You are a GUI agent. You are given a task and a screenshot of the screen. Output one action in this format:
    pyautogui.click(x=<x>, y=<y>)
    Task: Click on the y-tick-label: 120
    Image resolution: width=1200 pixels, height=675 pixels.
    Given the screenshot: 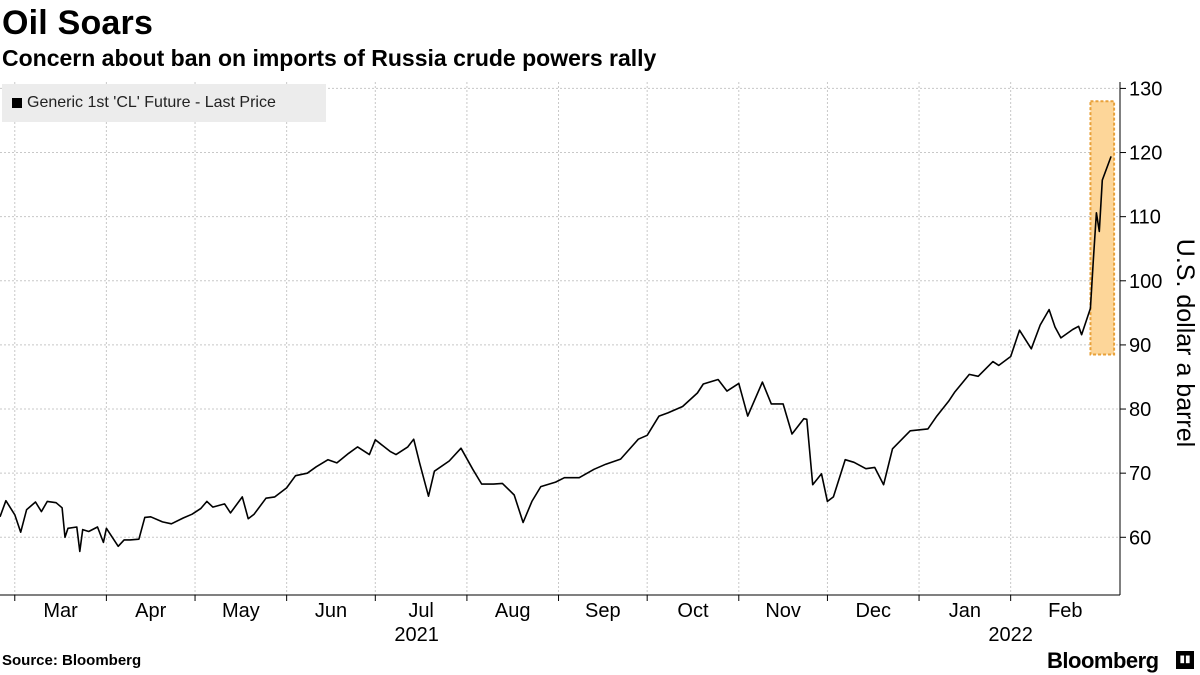 What is the action you would take?
    pyautogui.click(x=1145, y=154)
    